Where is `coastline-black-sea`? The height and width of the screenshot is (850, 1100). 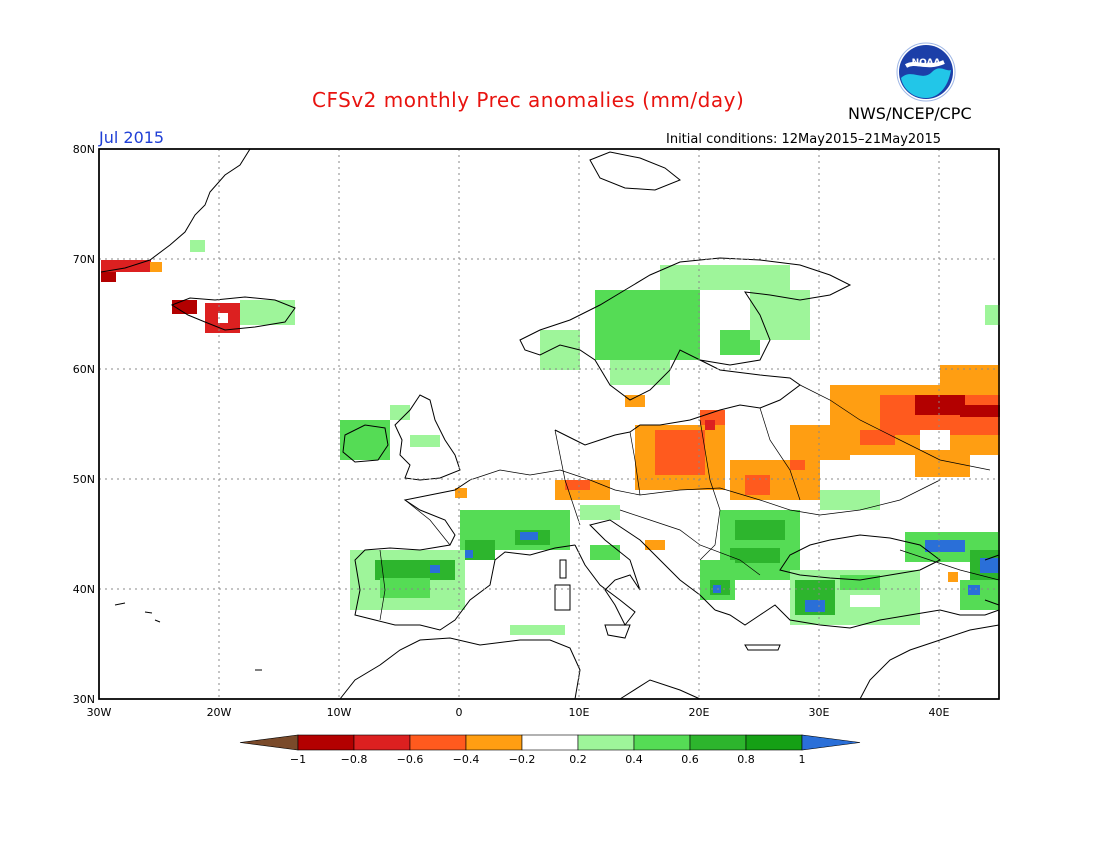
coastline-black-sea is located at coordinates (860, 557).